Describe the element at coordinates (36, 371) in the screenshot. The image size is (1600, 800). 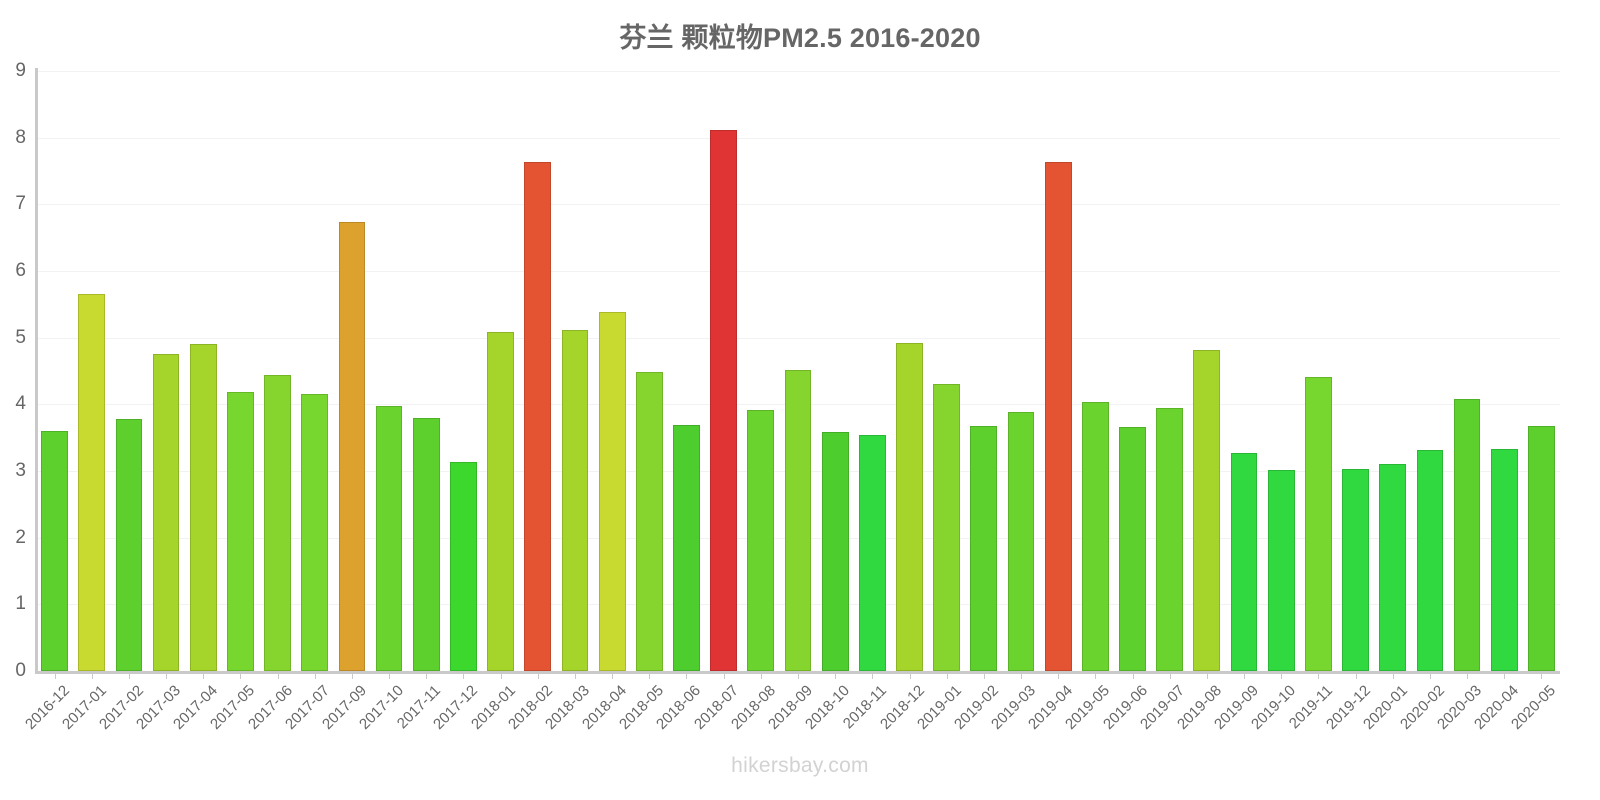
I see `y-axis-line` at that location.